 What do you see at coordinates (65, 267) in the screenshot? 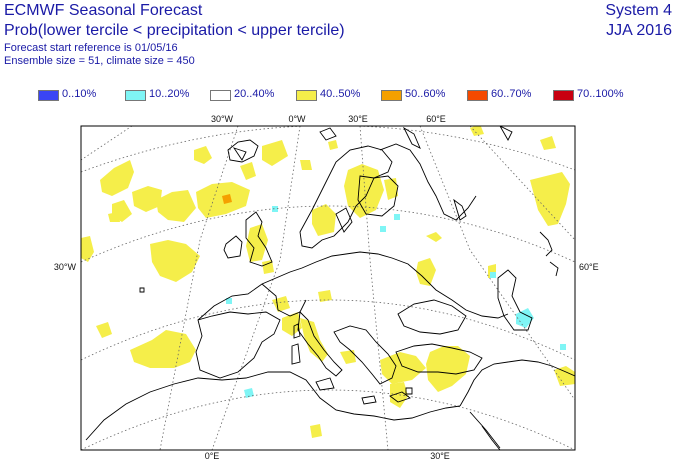
I see `left-label-30w: 30°W` at bounding box center [65, 267].